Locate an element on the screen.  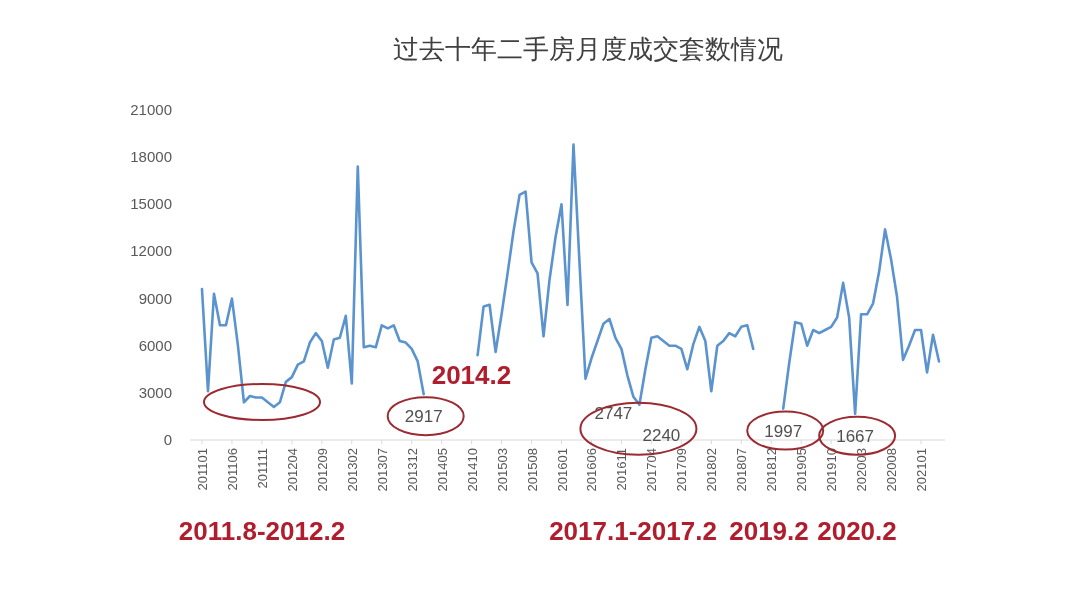
x-tick-label: 202101 is located at coordinates (922, 470).